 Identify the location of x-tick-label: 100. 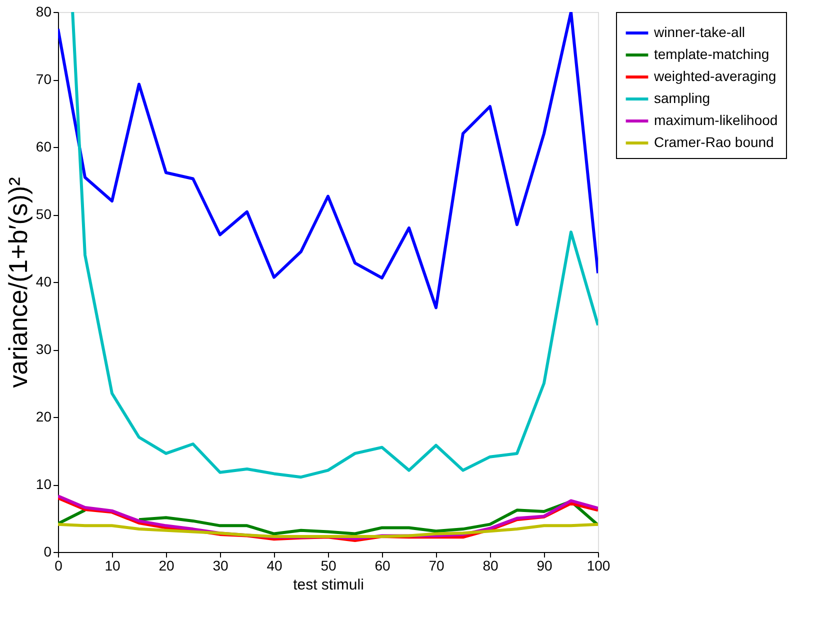
(598, 566).